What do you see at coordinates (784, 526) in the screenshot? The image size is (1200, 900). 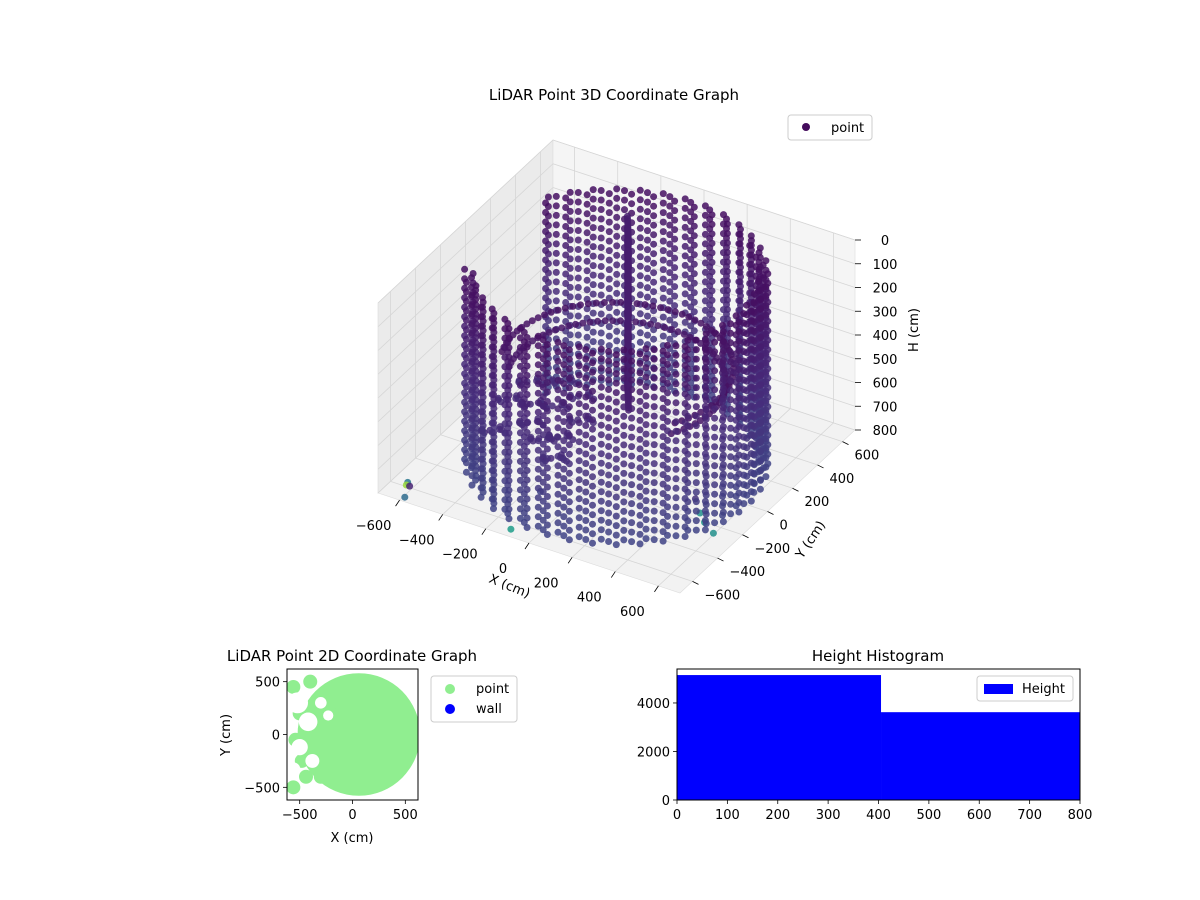 I see `y-tick-label: 0` at bounding box center [784, 526].